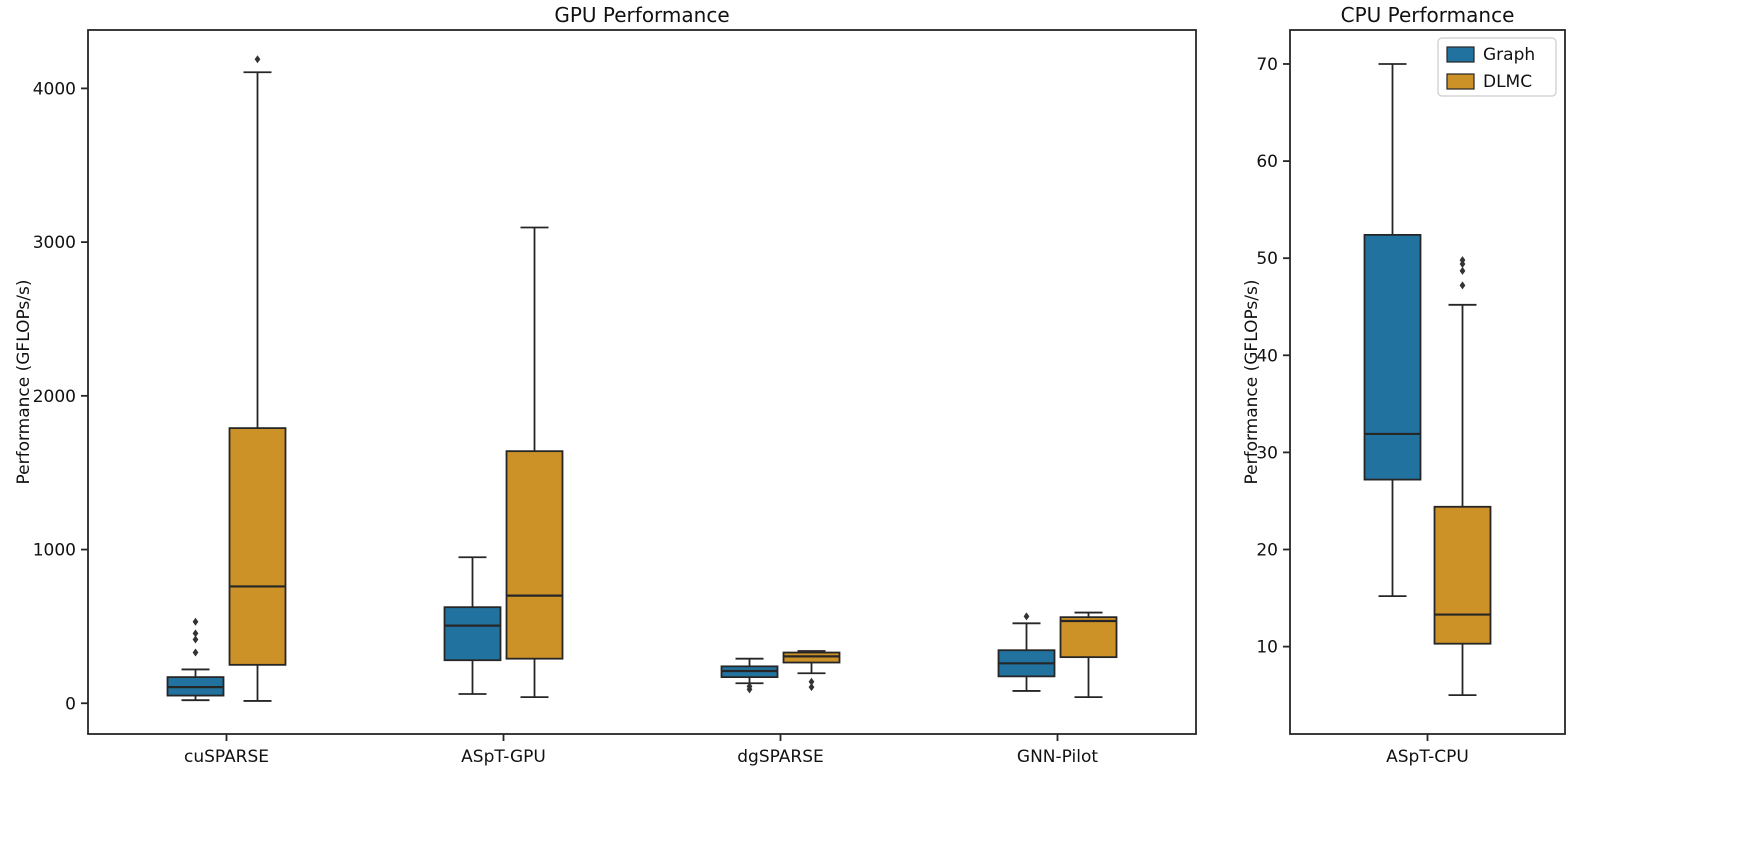 This screenshot has width=1756, height=854. I want to click on y-tick-label: 3000, so click(54, 243).